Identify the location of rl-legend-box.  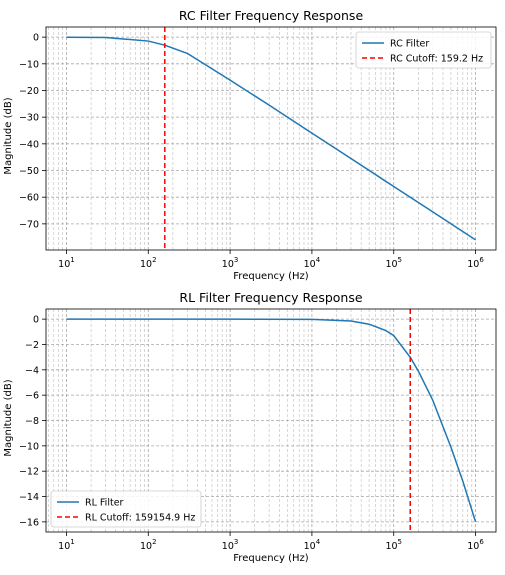
(126, 509).